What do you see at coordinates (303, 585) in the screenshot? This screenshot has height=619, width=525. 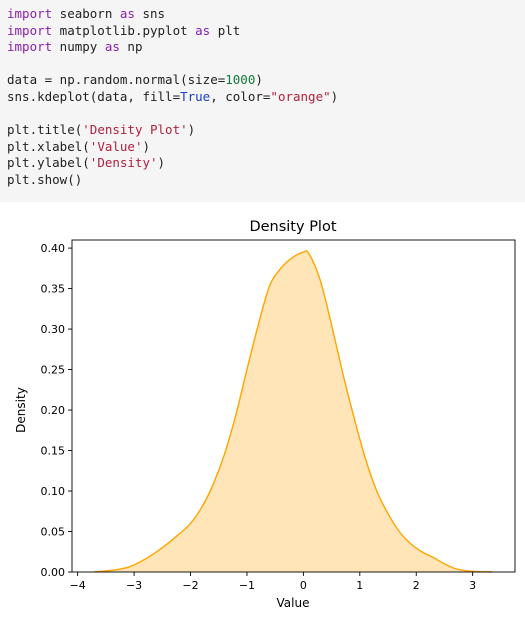 I see `x-tick-label: 0` at bounding box center [303, 585].